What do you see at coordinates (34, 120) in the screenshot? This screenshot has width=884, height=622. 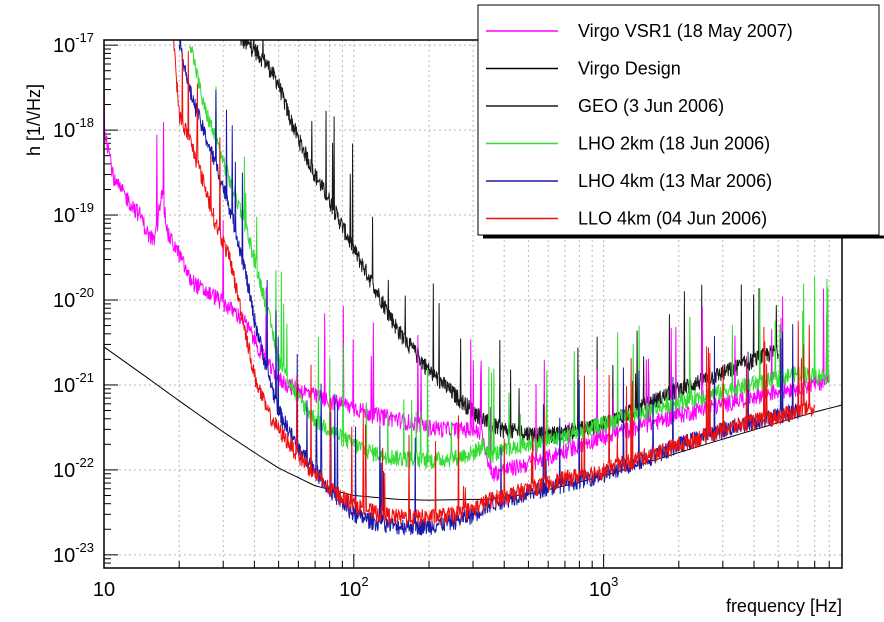 I see `y-axis-title: h [1/\/Hz]` at bounding box center [34, 120].